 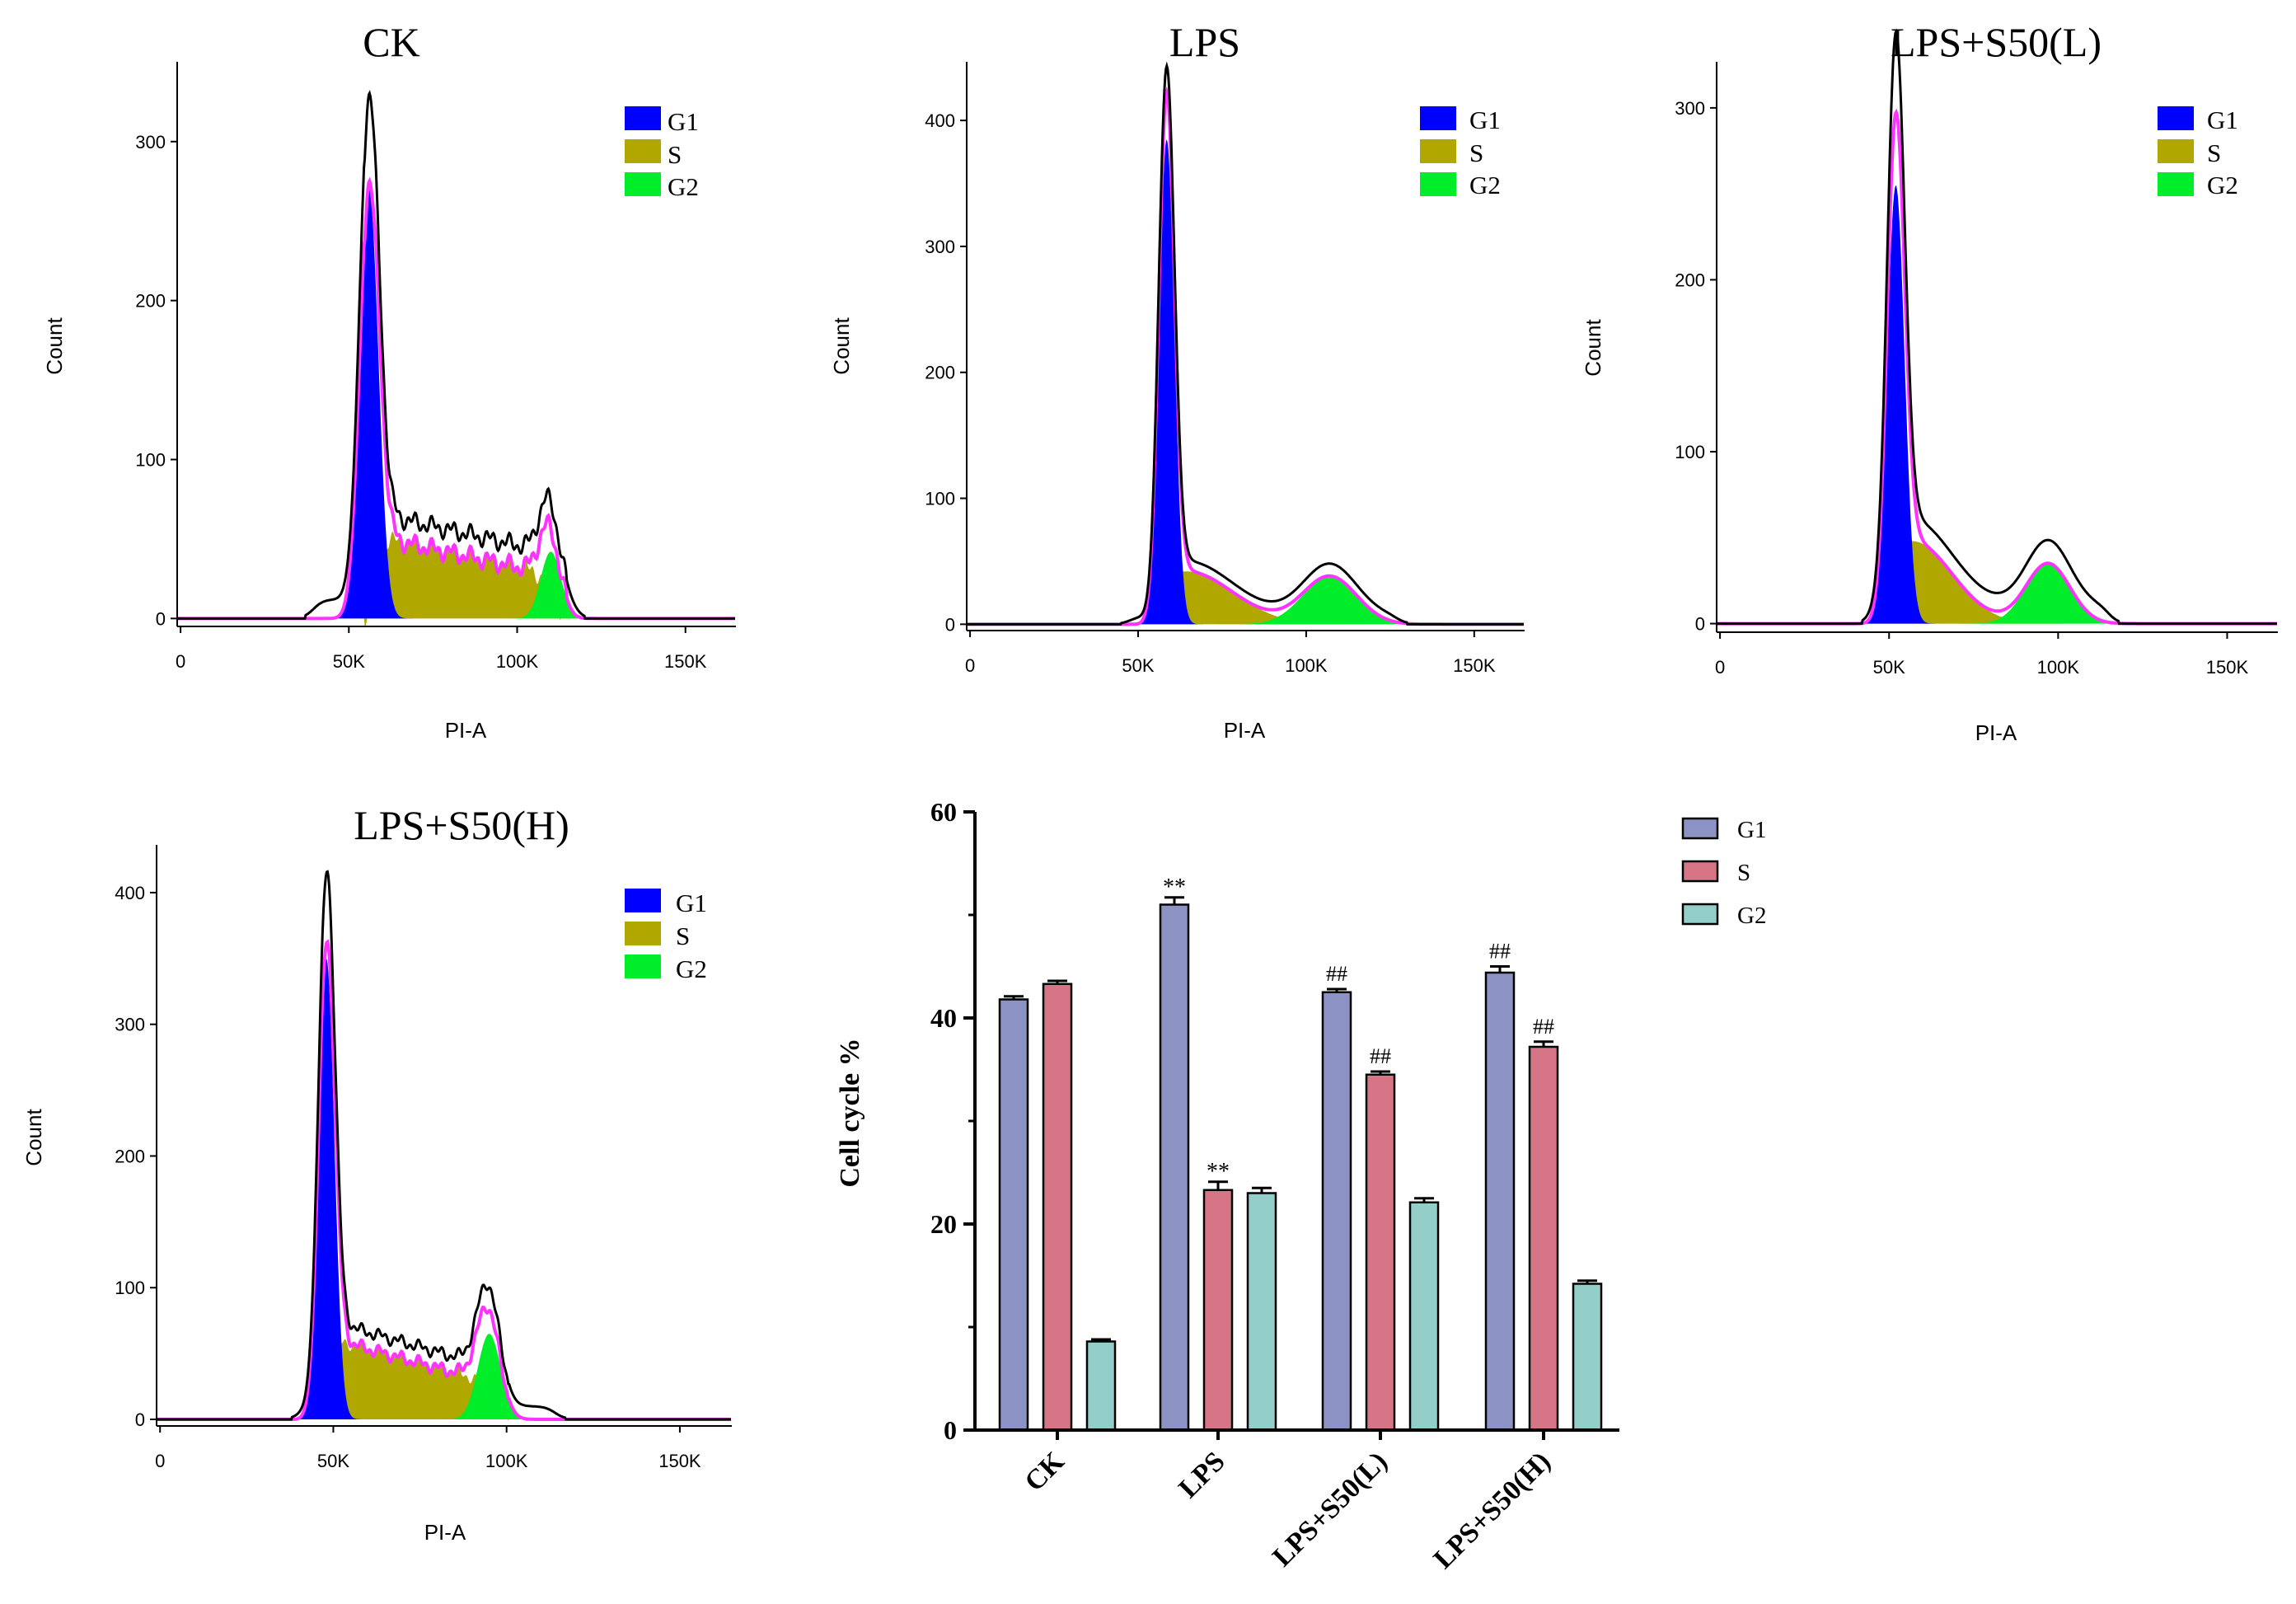 What do you see at coordinates (391, 42) in the screenshot?
I see `histogram-title: CK` at bounding box center [391, 42].